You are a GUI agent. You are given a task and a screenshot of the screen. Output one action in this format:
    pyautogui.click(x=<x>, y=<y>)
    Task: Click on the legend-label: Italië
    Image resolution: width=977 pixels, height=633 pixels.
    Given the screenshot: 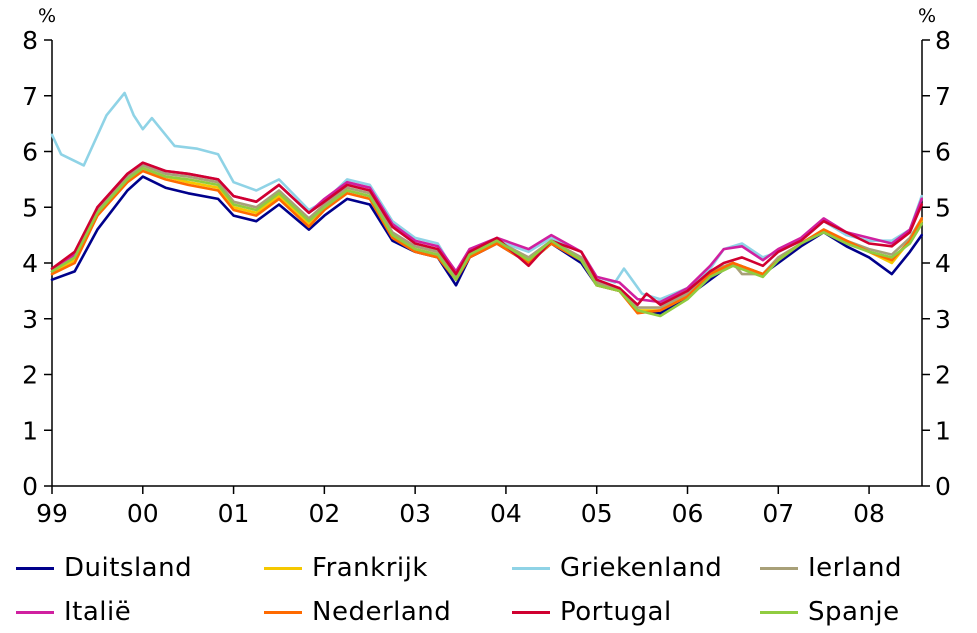 What is the action you would take?
    pyautogui.click(x=98, y=612)
    